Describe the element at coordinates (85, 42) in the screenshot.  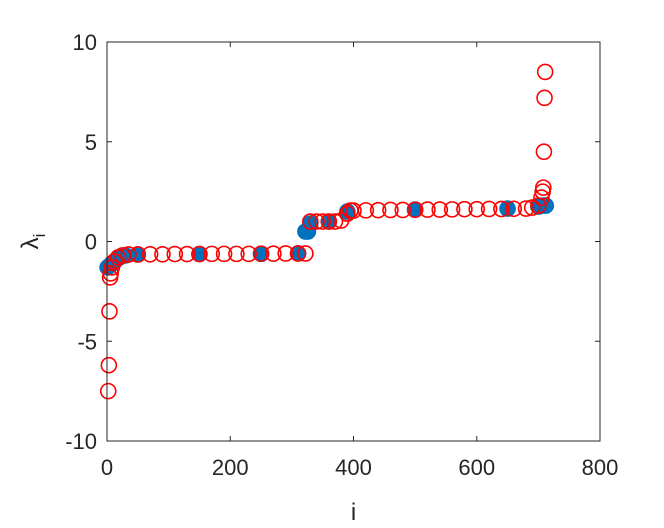
I see `y-tick-label: 10` at that location.